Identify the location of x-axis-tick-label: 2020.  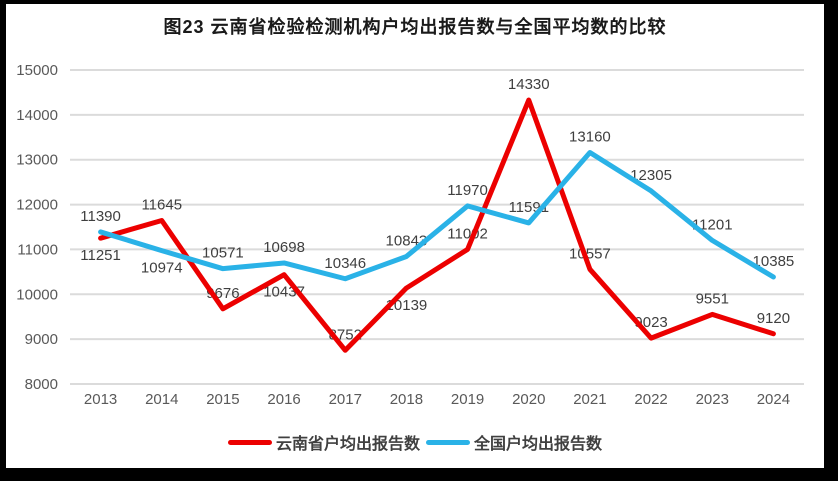
(528, 399).